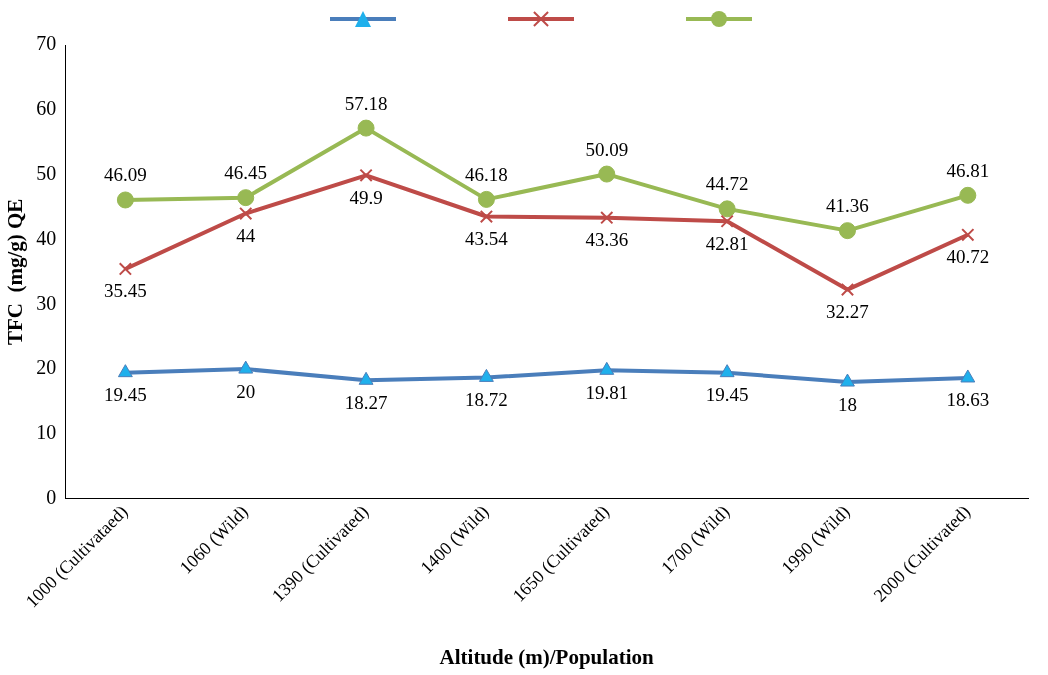 Image resolution: width=1048 pixels, height=675 pixels. I want to click on y-tick-label: 50, so click(46, 172).